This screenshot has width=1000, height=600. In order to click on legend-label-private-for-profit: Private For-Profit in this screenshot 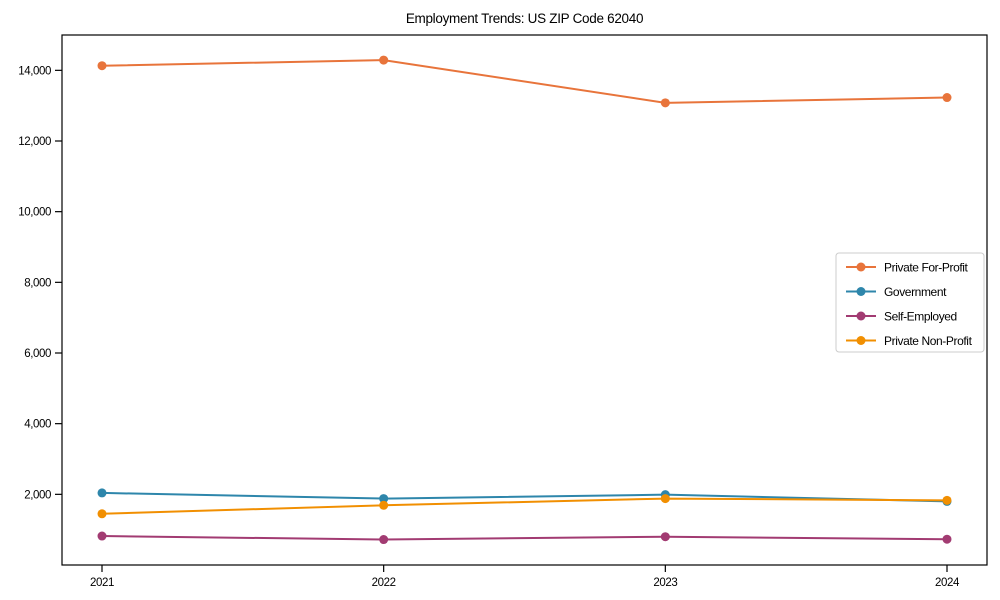, I will do `click(926, 268)`.